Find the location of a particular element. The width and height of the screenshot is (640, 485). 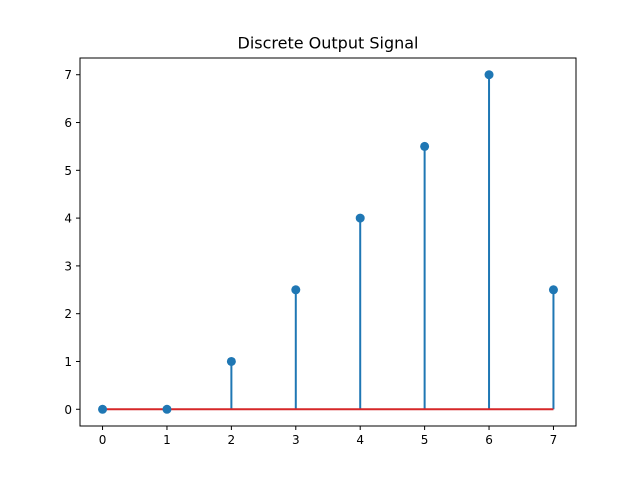

y-tick-label: 6 is located at coordinates (68, 123).